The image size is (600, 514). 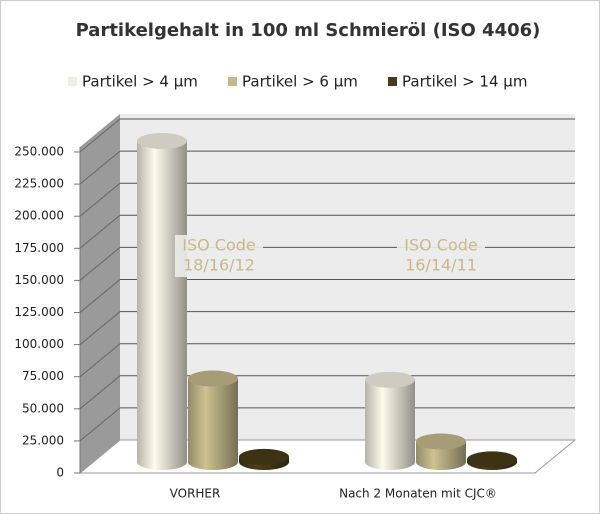 I want to click on y-tick-label: 200.000, so click(x=39, y=216).